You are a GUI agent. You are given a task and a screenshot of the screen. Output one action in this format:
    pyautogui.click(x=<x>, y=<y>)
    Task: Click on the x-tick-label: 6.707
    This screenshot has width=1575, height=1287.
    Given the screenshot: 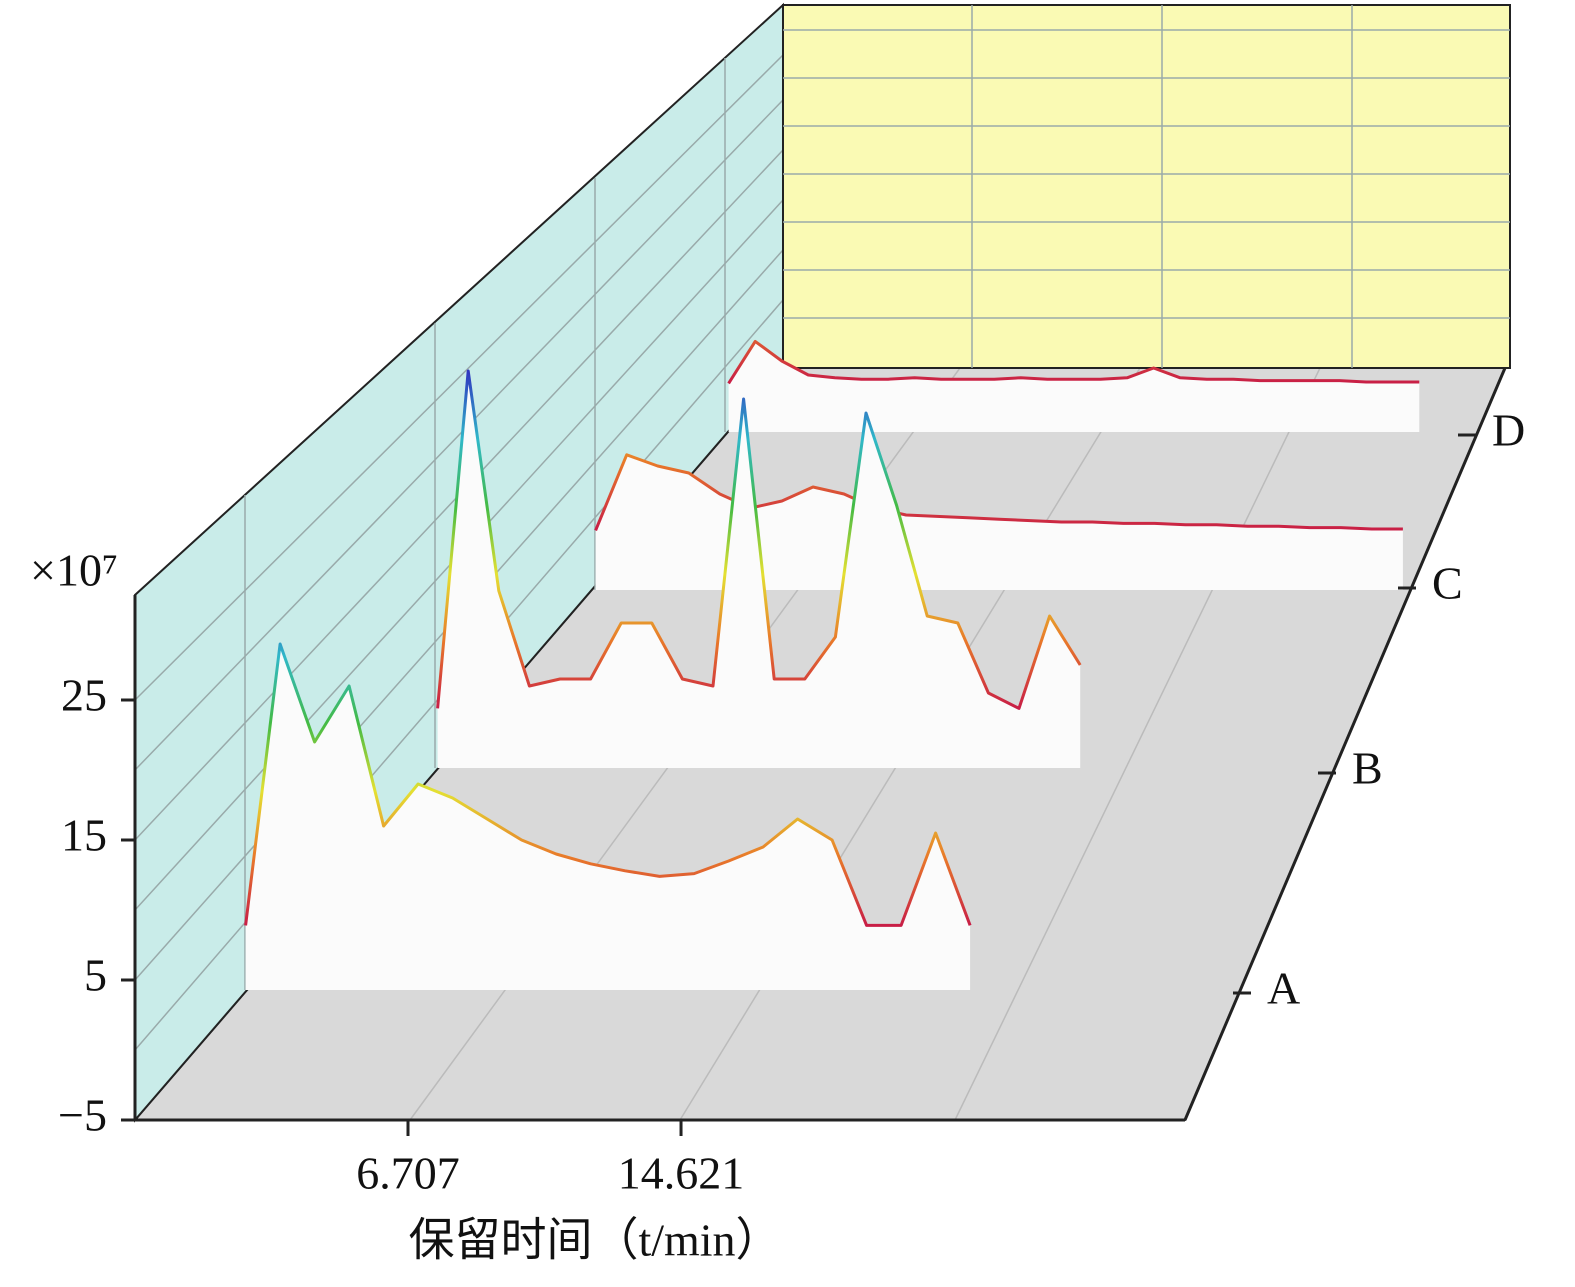 What is the action you would take?
    pyautogui.click(x=408, y=1173)
    